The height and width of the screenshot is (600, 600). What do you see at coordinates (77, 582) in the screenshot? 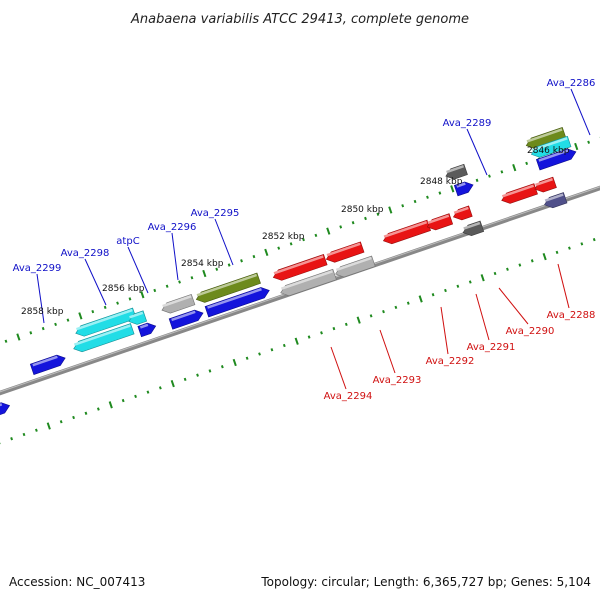
I see `accession-text: Accession: NC_007413` at bounding box center [77, 582].